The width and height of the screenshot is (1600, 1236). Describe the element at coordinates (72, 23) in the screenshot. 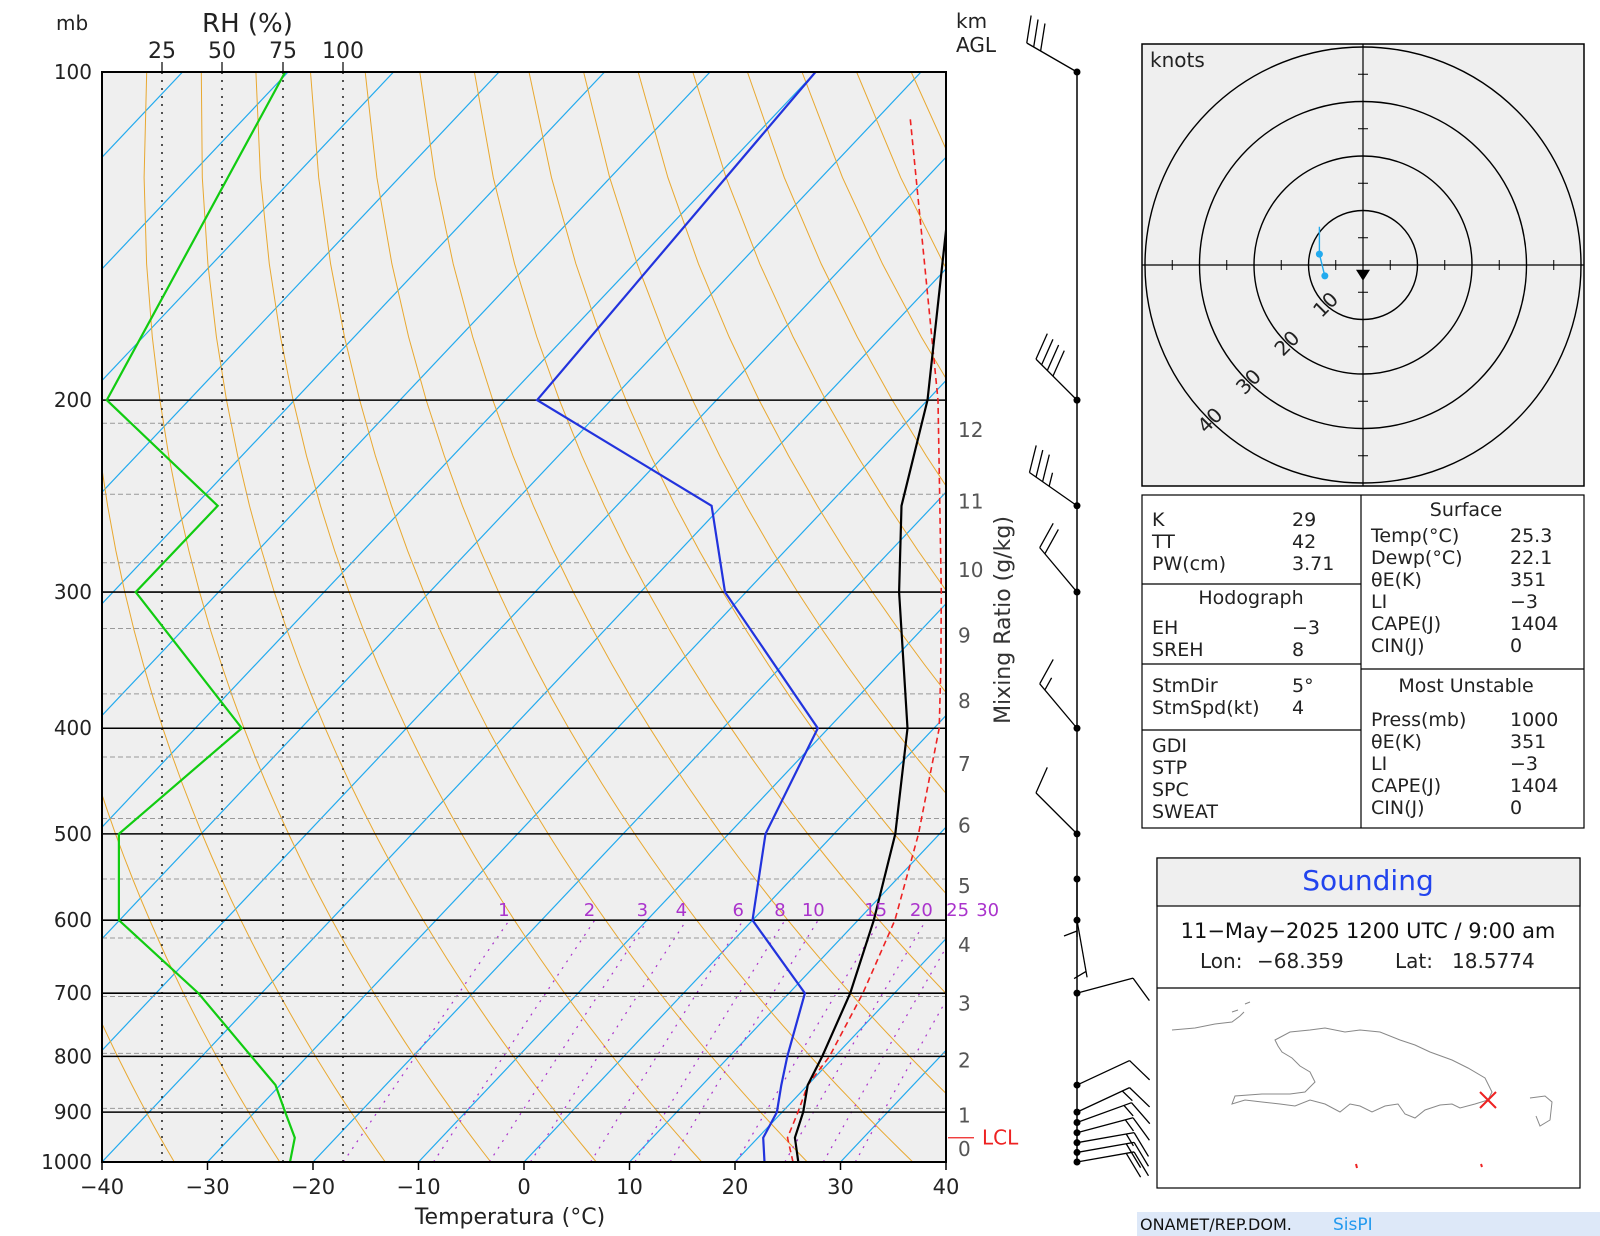

I see `mb-axis-label: mb` at that location.